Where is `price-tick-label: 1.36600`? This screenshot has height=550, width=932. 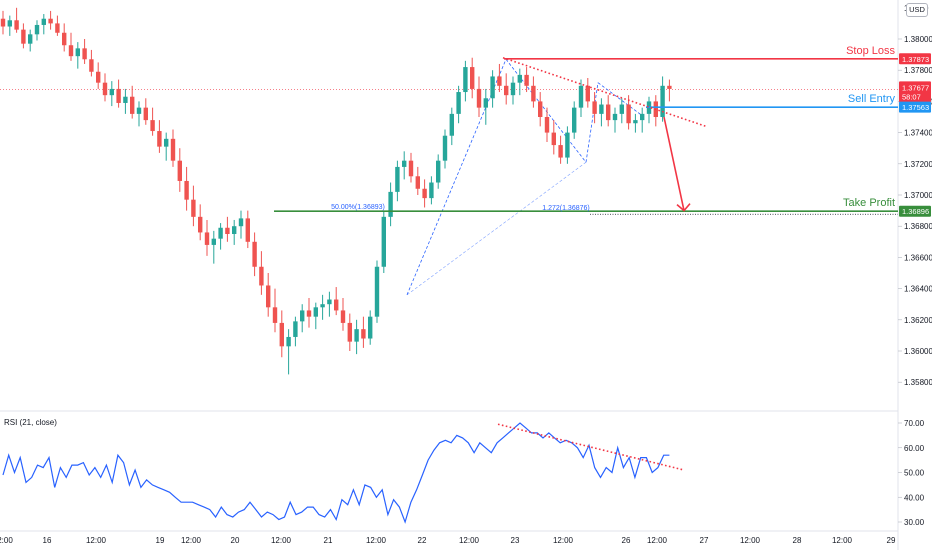
price-tick-label: 1.36600 is located at coordinates (918, 257).